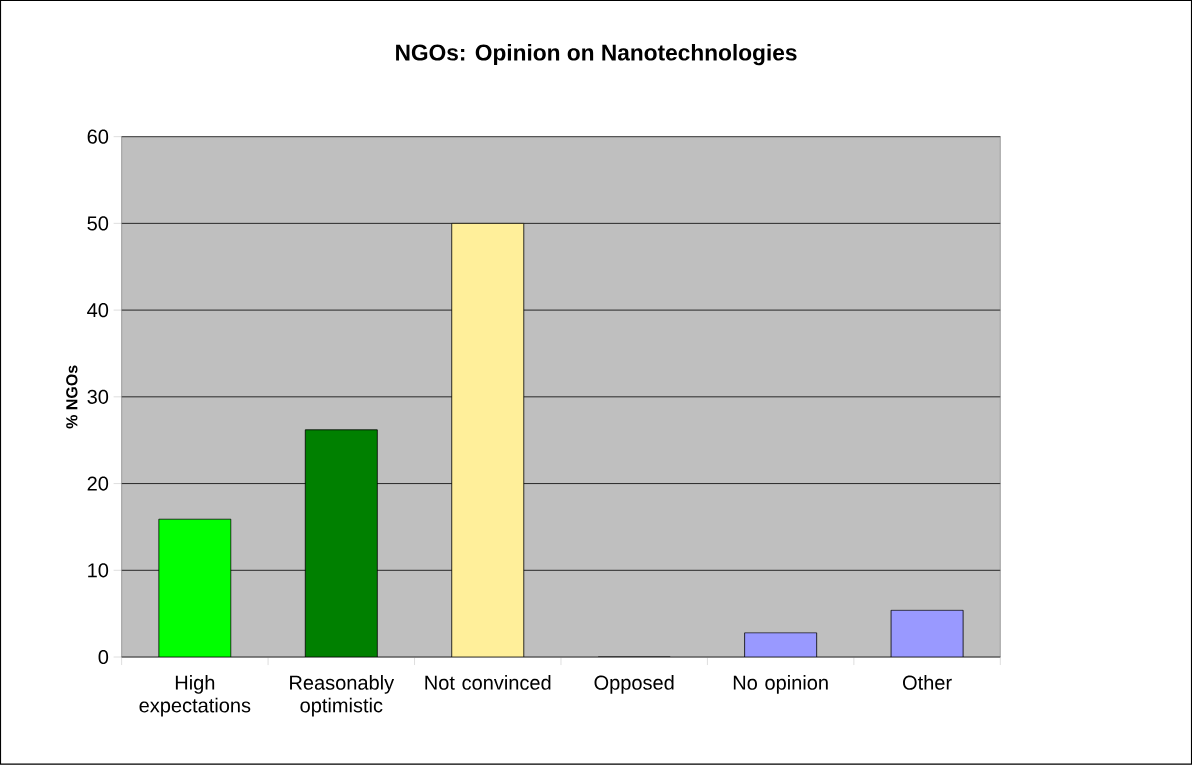  I want to click on x-tick-label: Not convinced, so click(488, 682).